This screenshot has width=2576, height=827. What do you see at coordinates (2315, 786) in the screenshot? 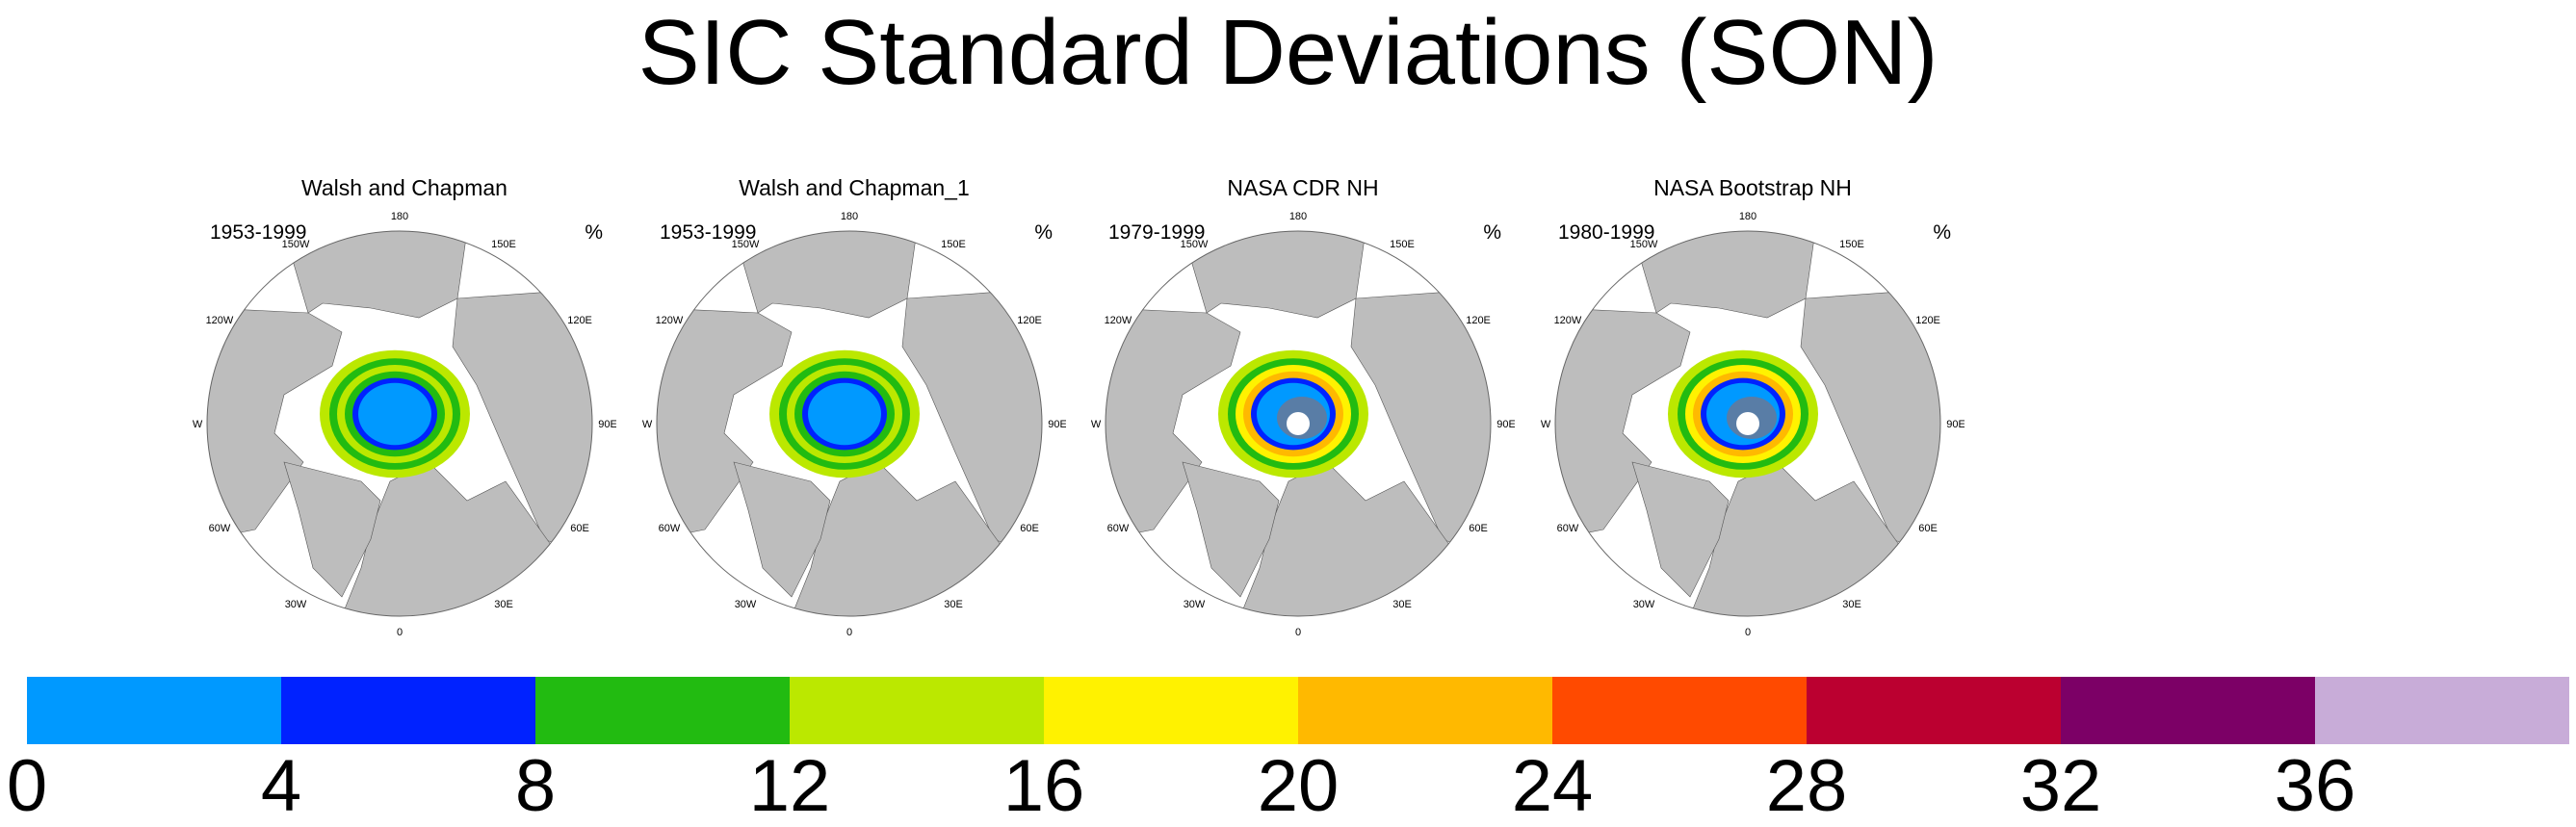
I see `colorbar-tick-label: 36` at bounding box center [2315, 786].